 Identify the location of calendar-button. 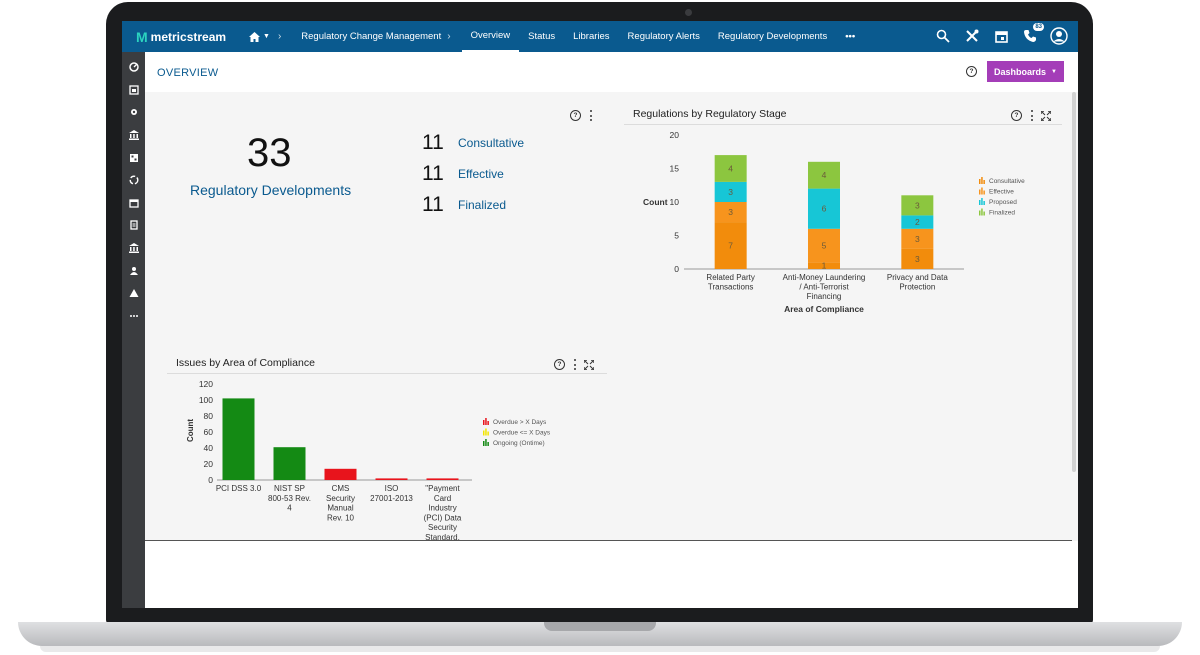
(1001, 36).